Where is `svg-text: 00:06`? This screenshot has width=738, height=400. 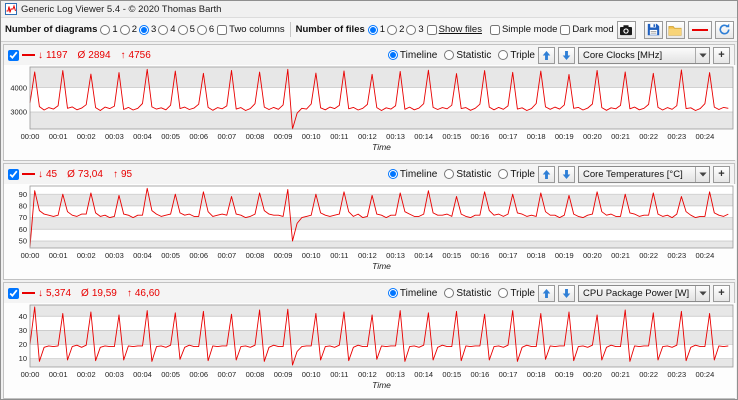 svg-text: 00:06 is located at coordinates (198, 255).